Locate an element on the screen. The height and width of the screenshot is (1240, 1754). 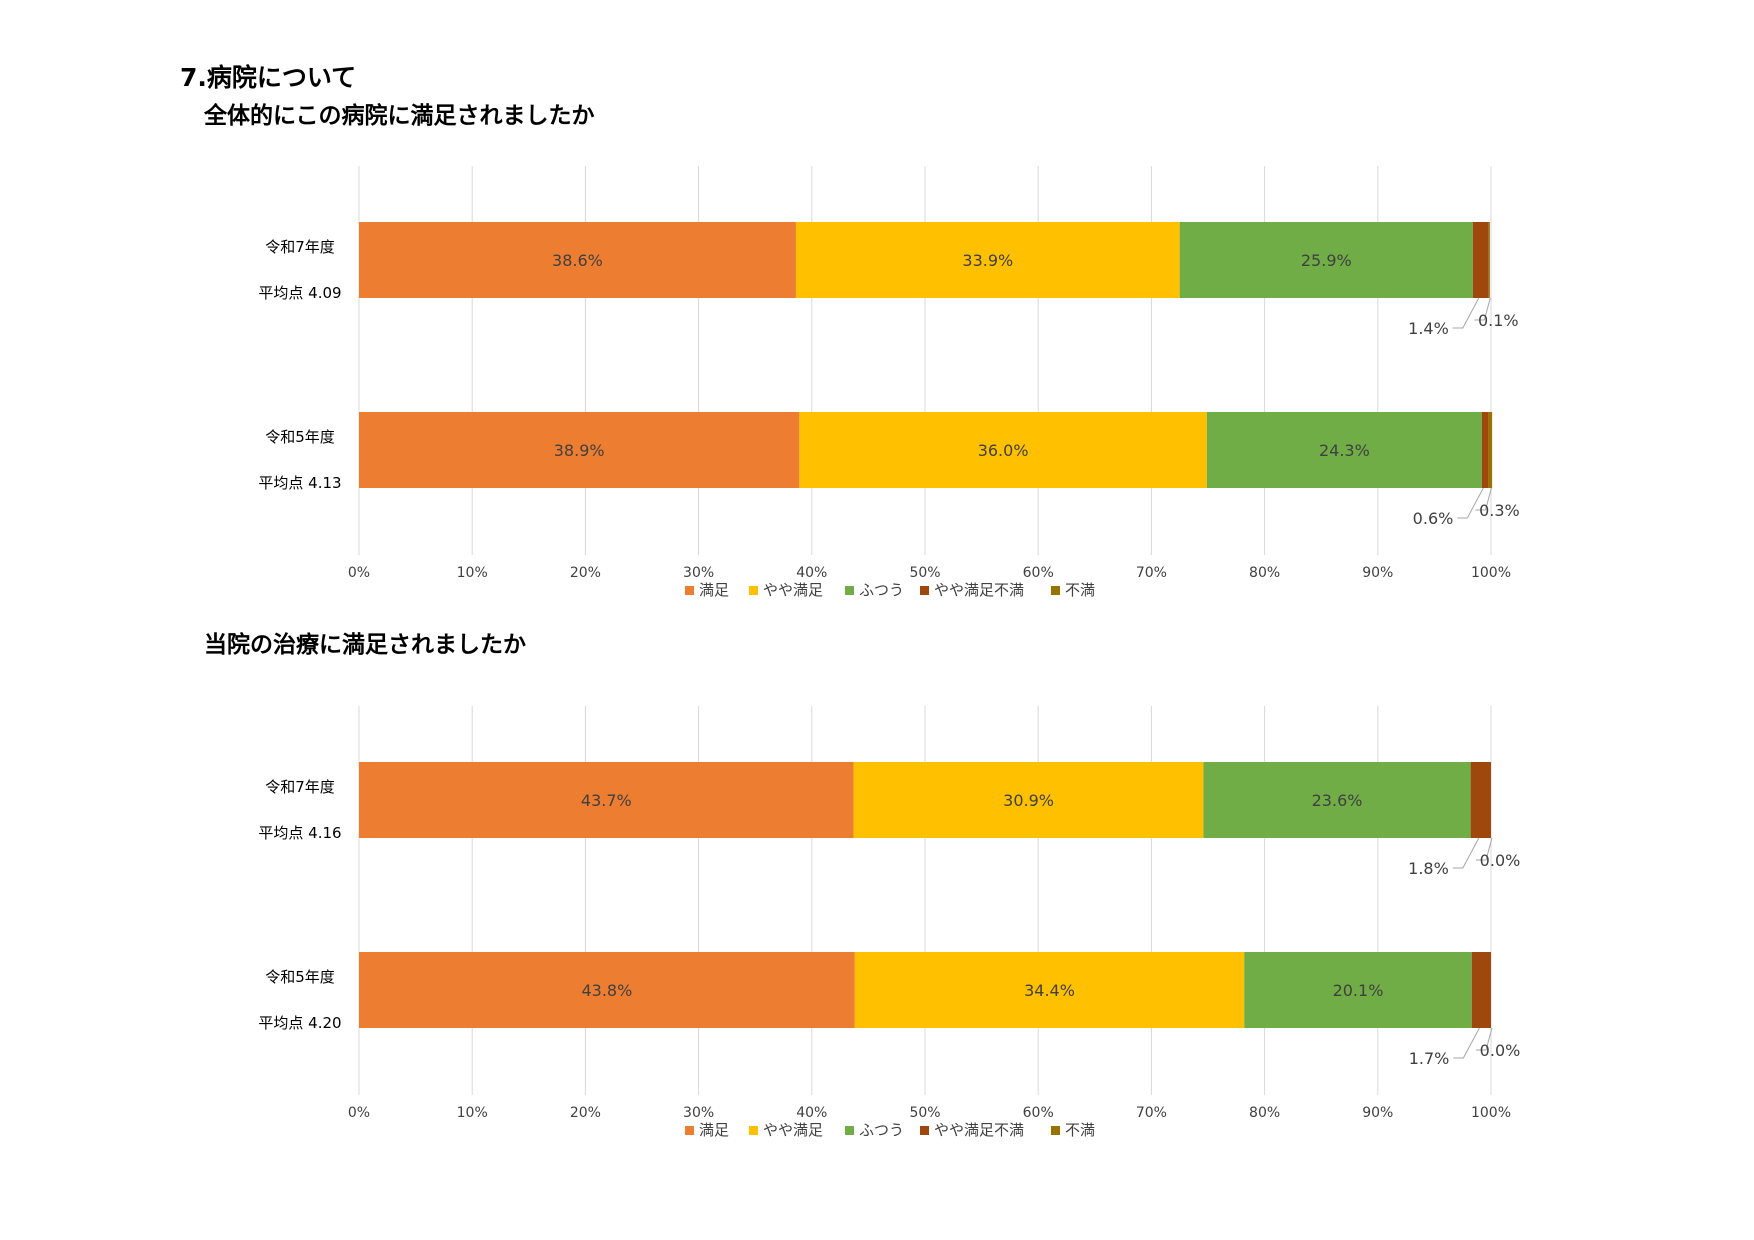
data-label: 43.8% is located at coordinates (606, 990).